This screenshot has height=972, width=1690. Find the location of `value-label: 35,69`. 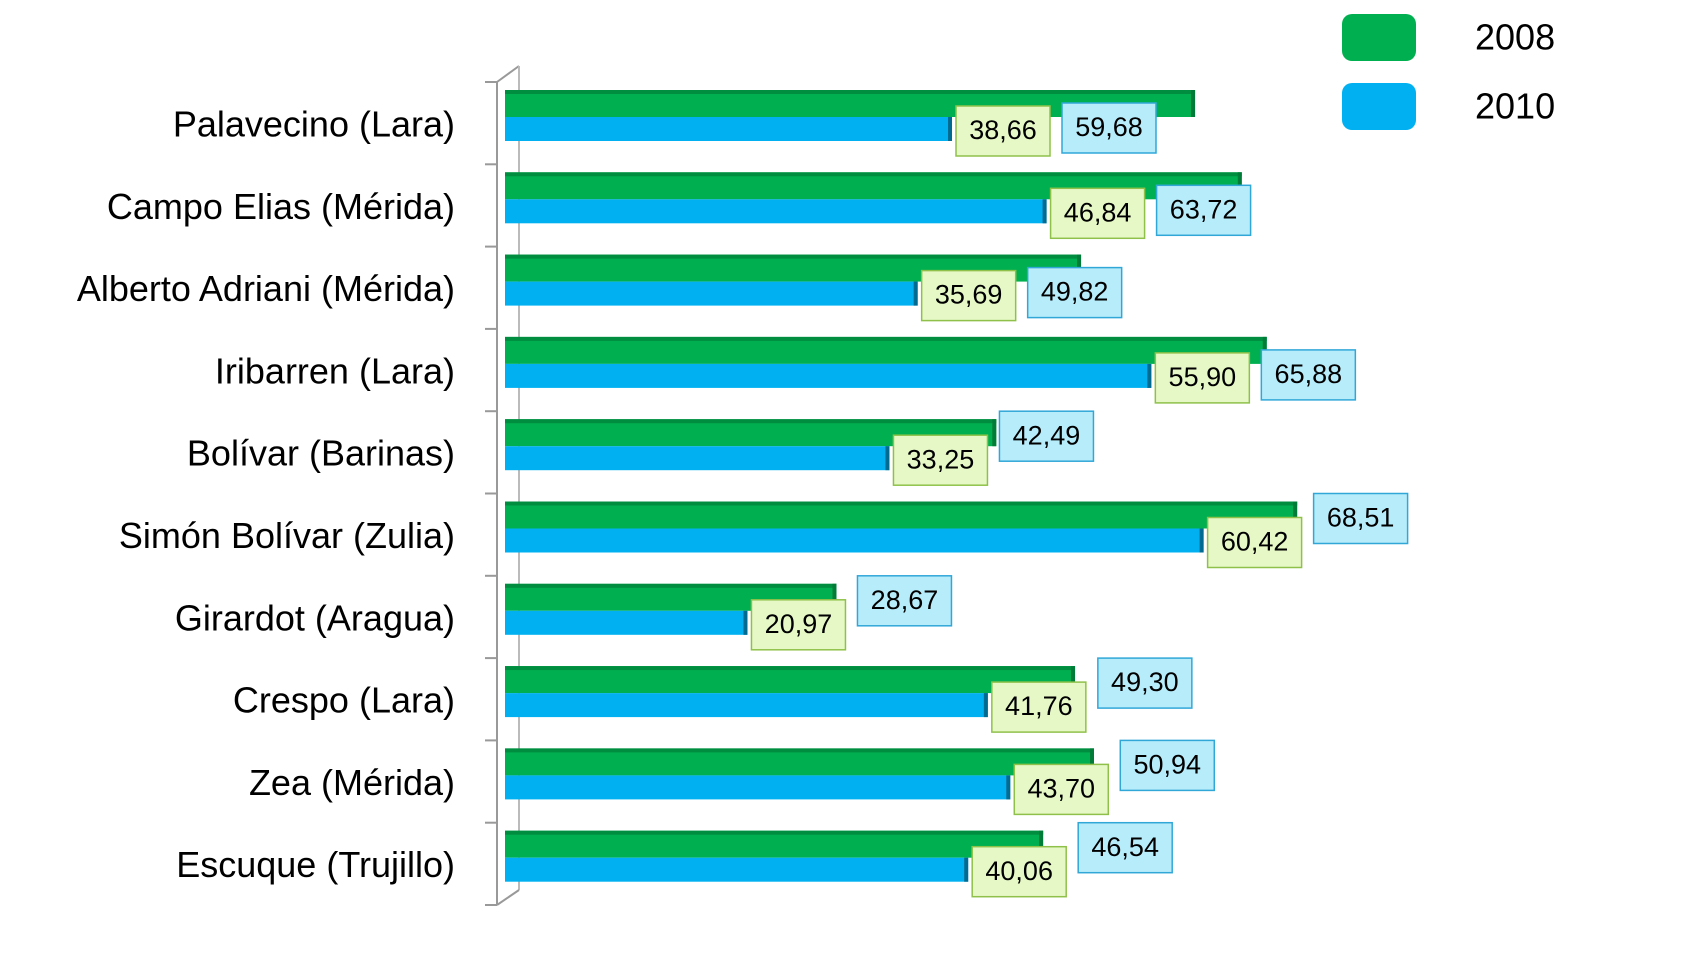

value-label: 35,69 is located at coordinates (969, 295).